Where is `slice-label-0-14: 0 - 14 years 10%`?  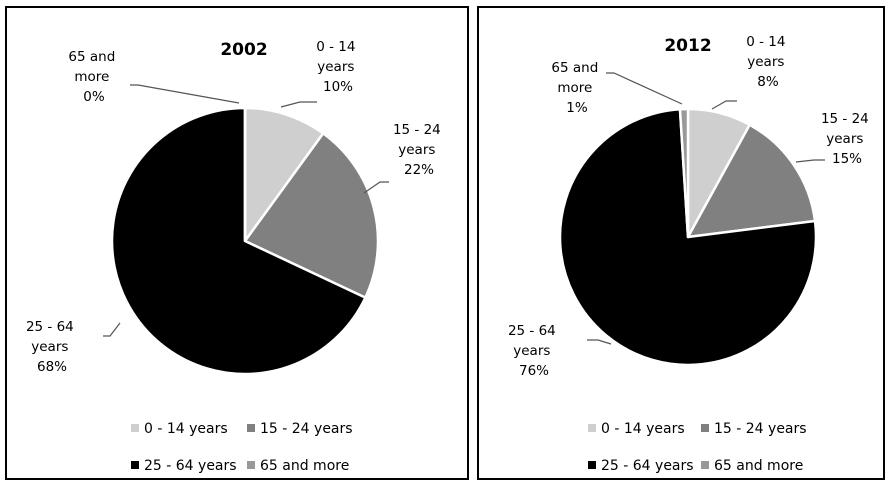 slice-label-0-14: 0 - 14 years 10% is located at coordinates (338, 67).